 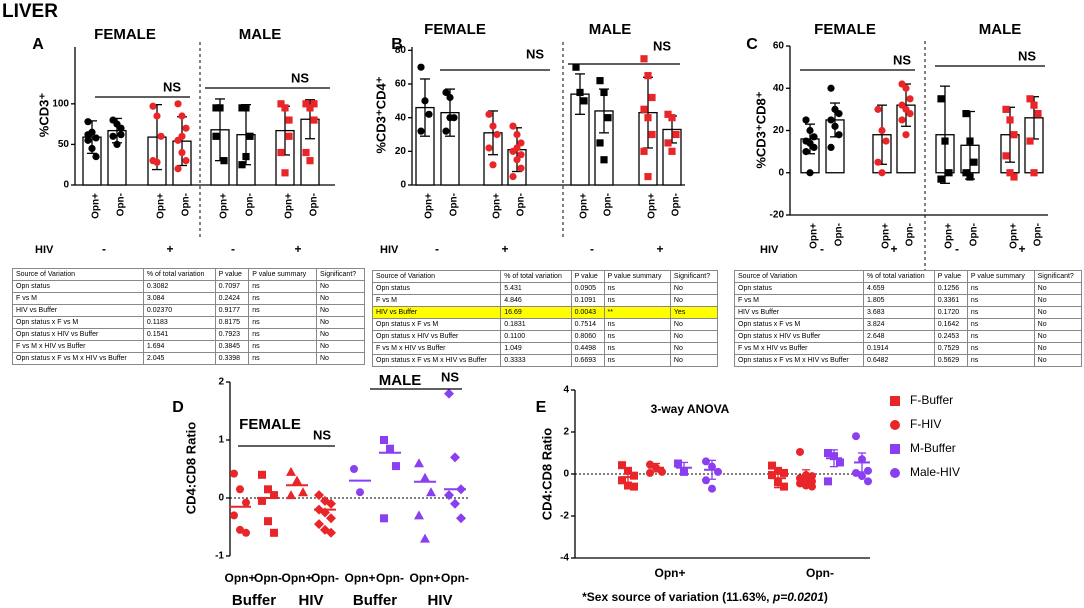 I want to click on y-tick-label: 2, so click(x=566, y=432).